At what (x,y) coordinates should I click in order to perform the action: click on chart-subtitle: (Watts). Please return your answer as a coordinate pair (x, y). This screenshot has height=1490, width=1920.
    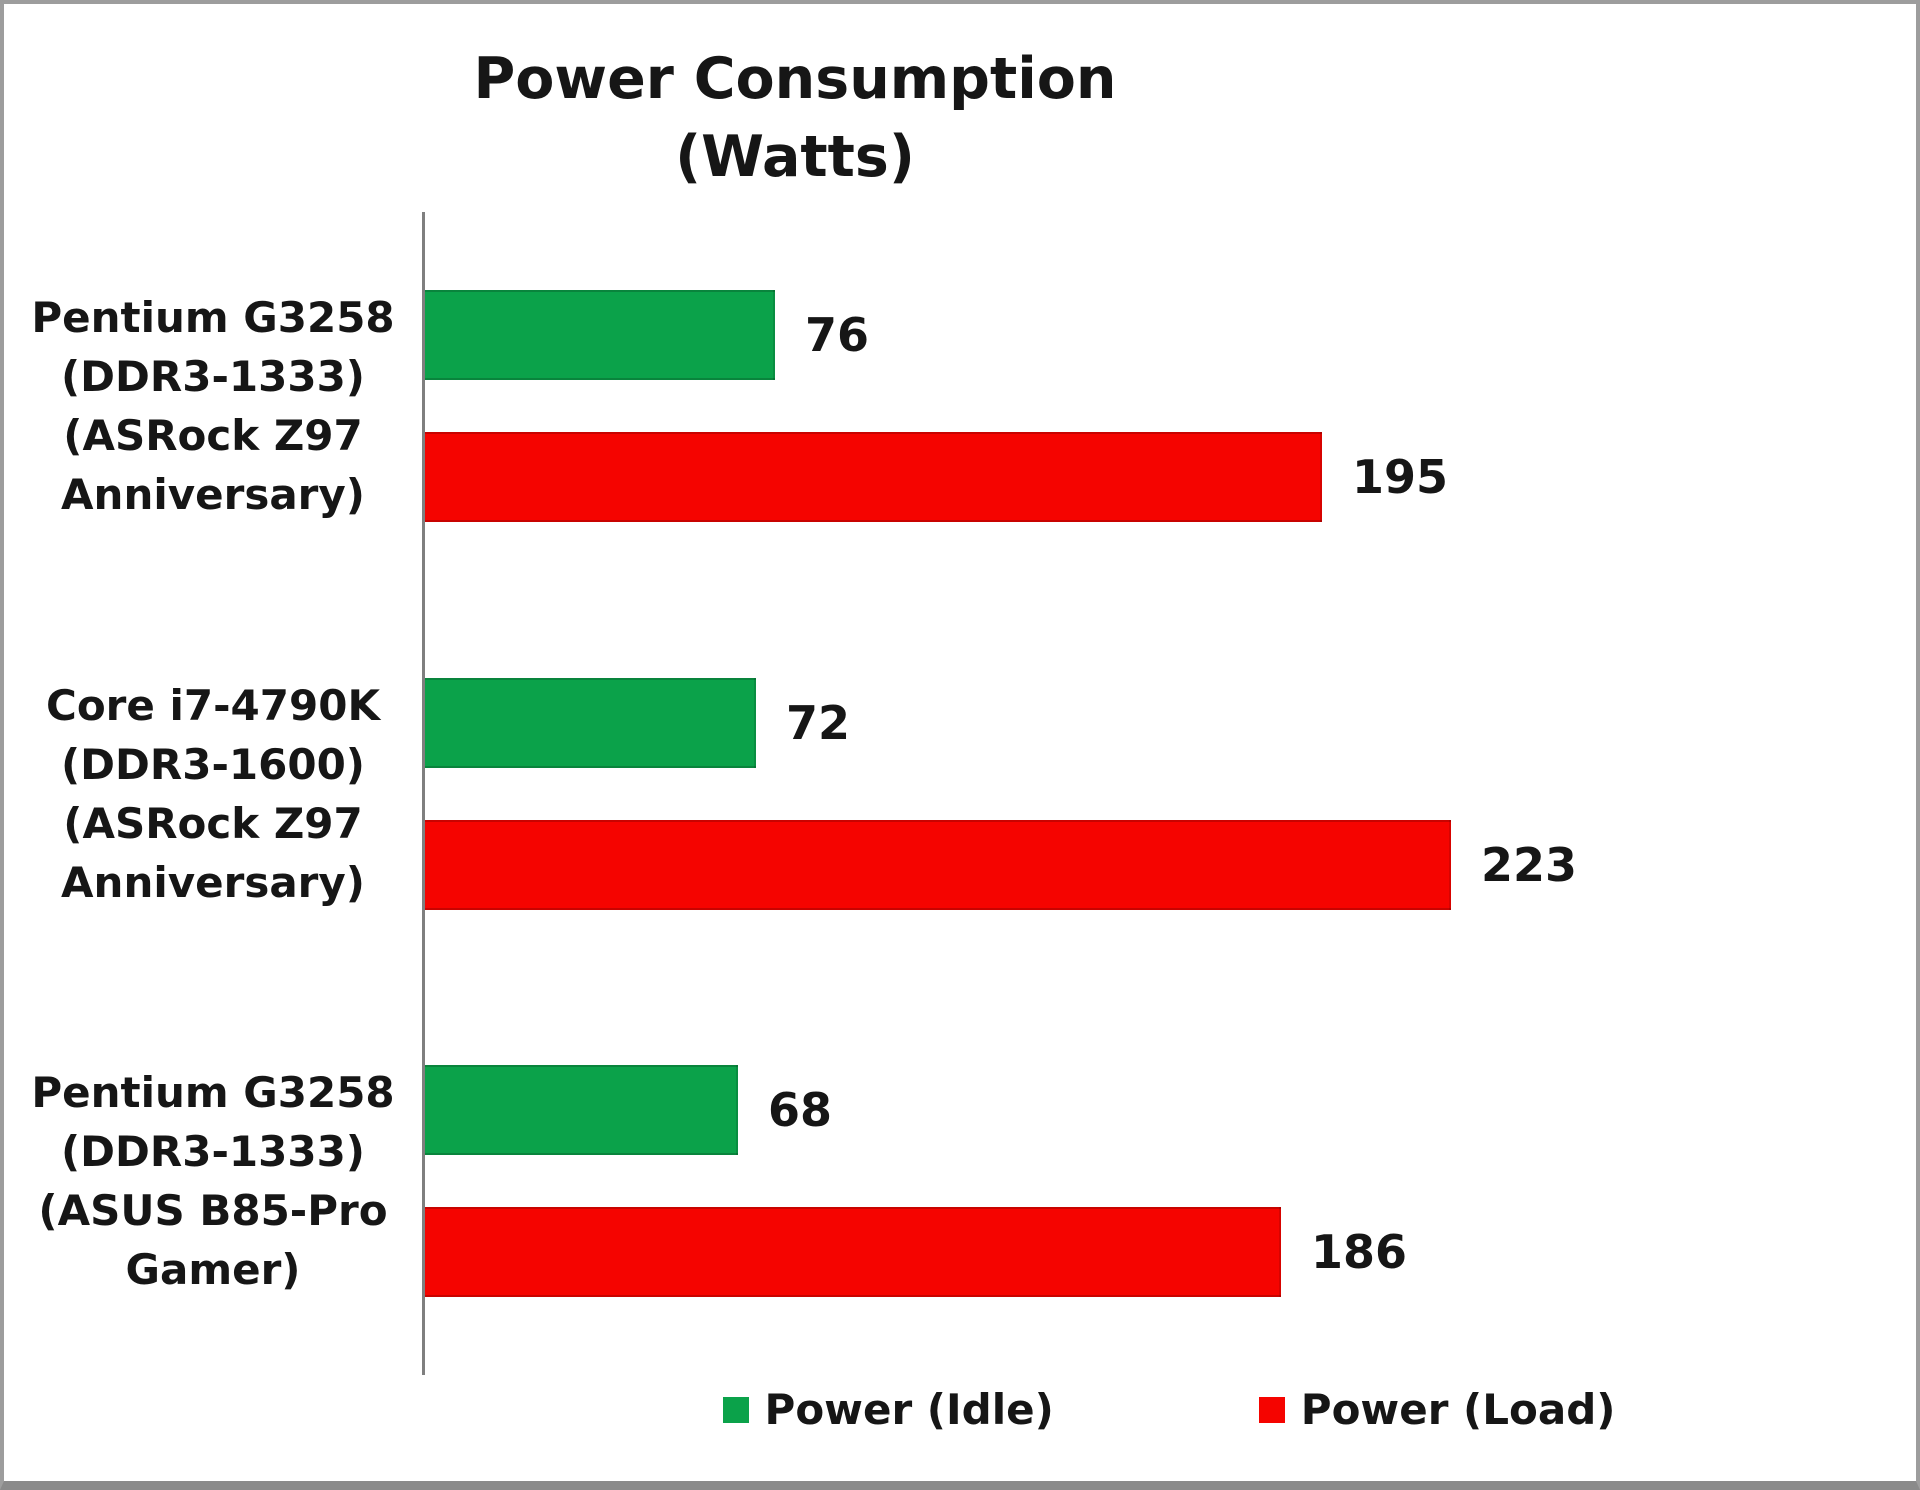
    Looking at the image, I should click on (795, 157).